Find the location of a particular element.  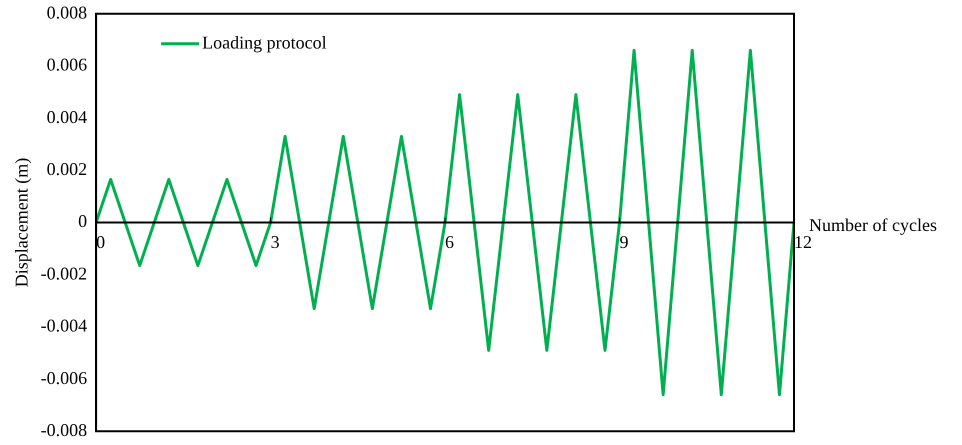

y-tick-label: 0.006 is located at coordinates (67, 64).